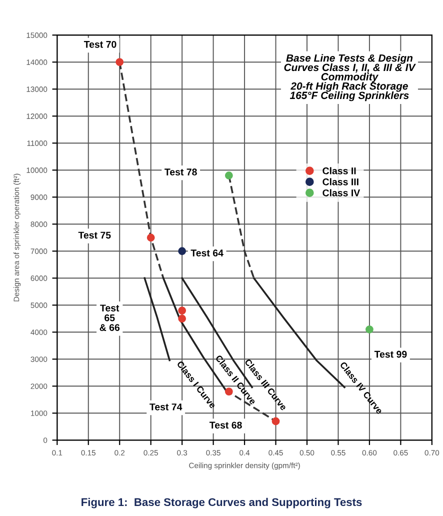 The width and height of the screenshot is (443, 516). What do you see at coordinates (94, 235) in the screenshot?
I see `annotation: Test 75` at bounding box center [94, 235].